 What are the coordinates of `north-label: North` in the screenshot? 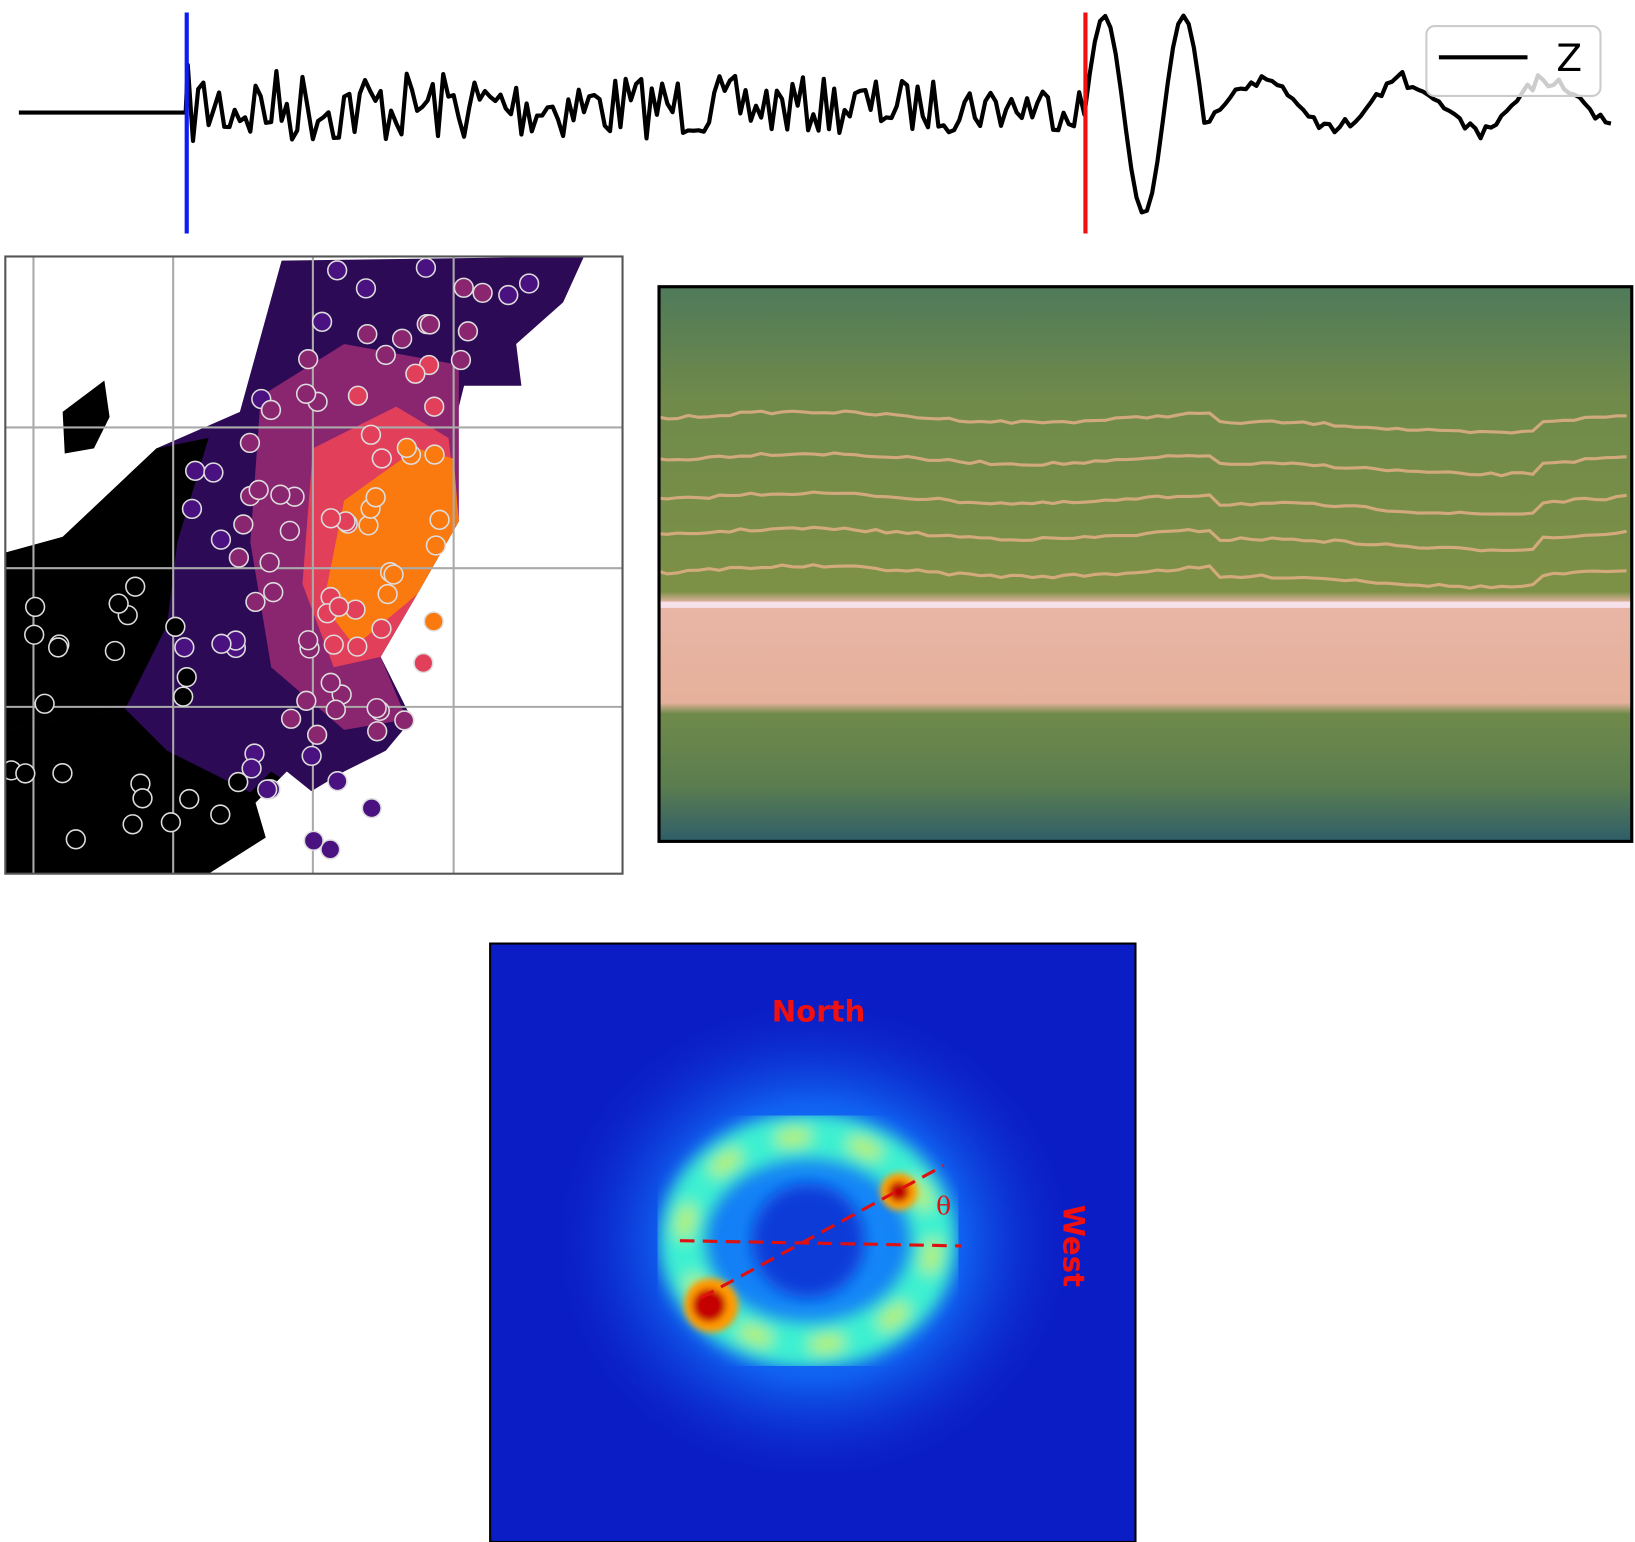 It's located at (819, 1012).